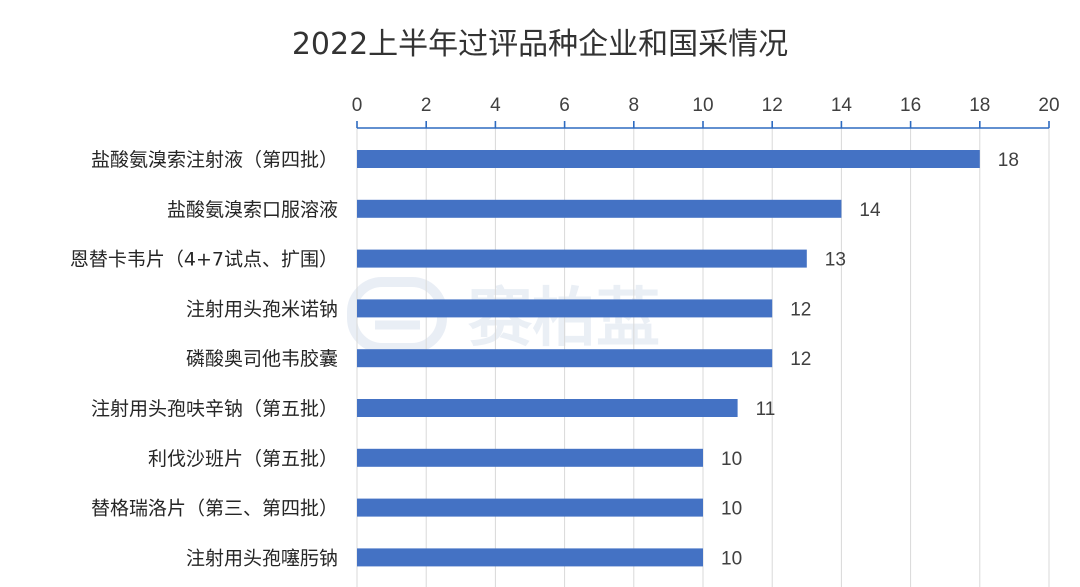  I want to click on category-label: 注射用头孢米诺钠, so click(262, 309).